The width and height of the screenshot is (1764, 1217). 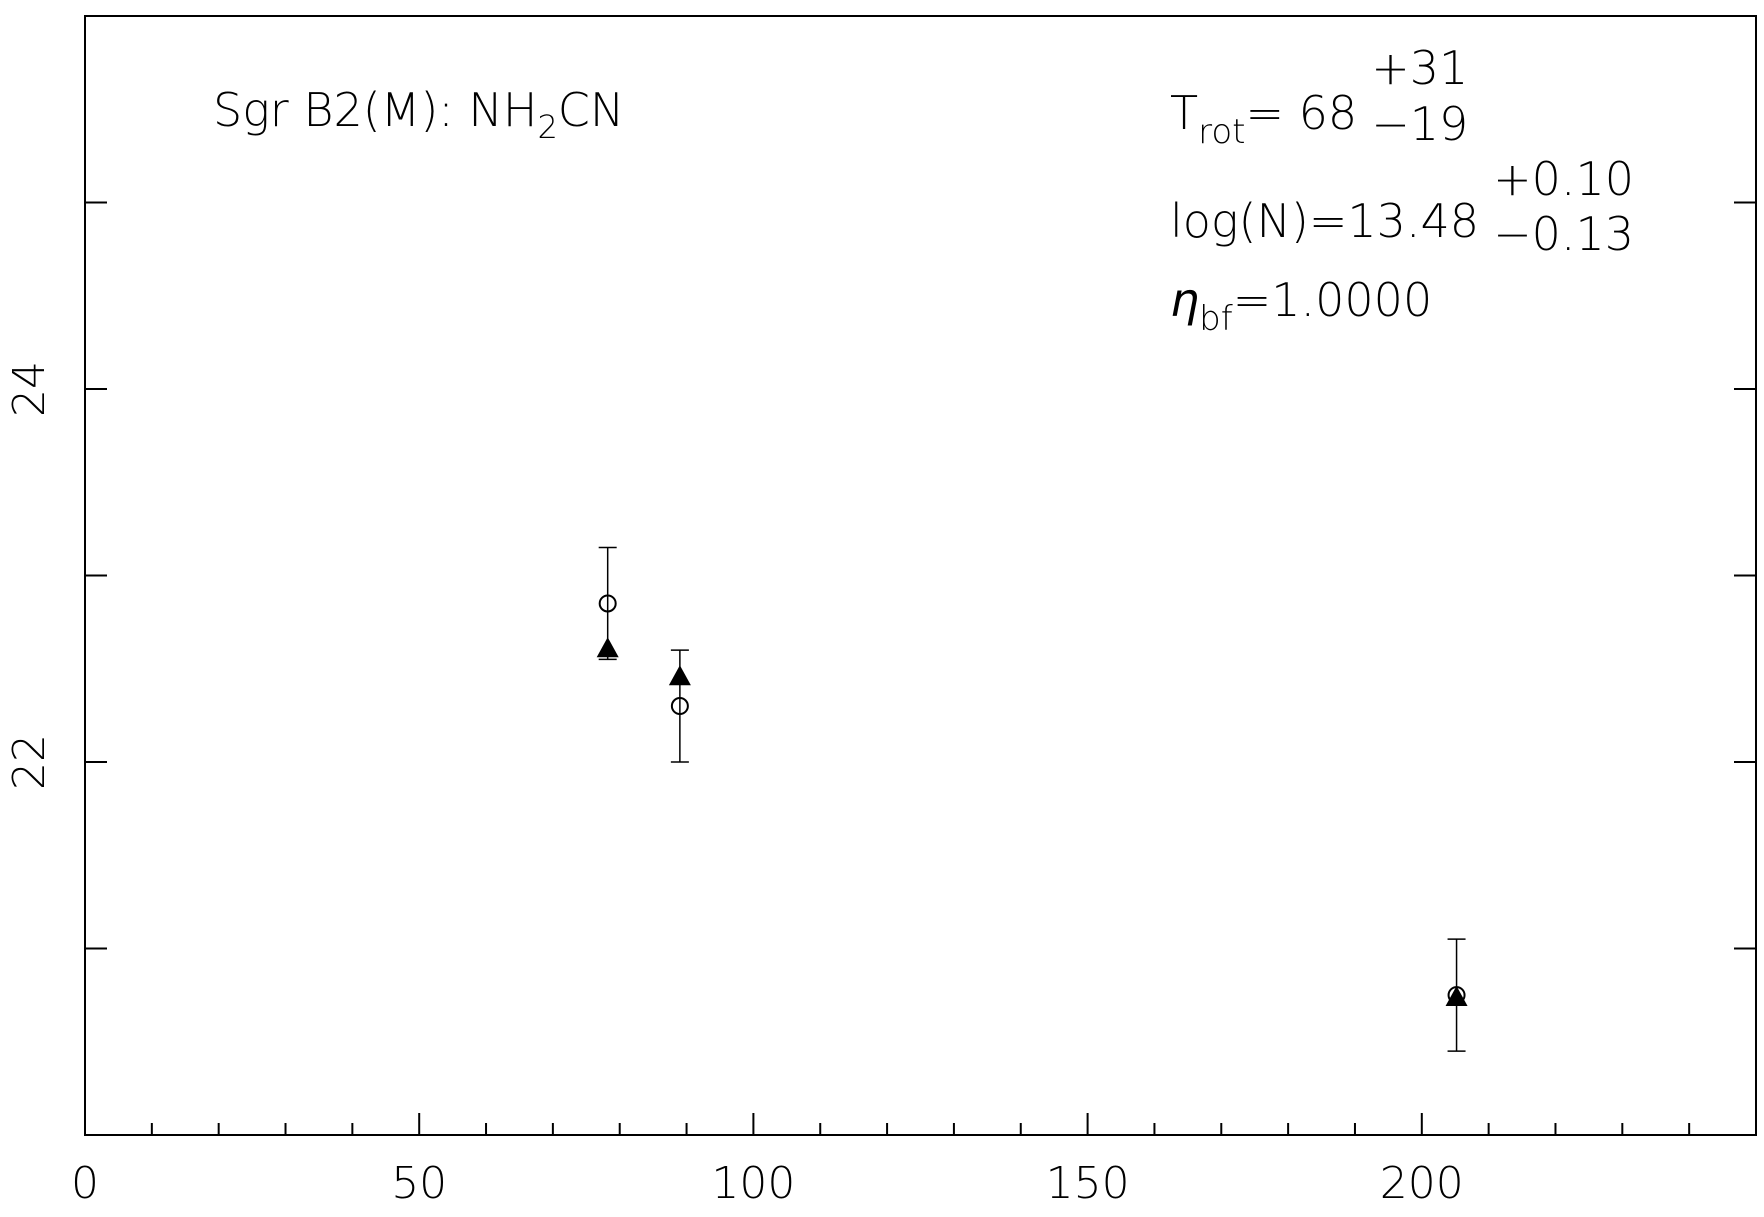 What do you see at coordinates (85, 1183) in the screenshot?
I see `x-tick-label: 0` at bounding box center [85, 1183].